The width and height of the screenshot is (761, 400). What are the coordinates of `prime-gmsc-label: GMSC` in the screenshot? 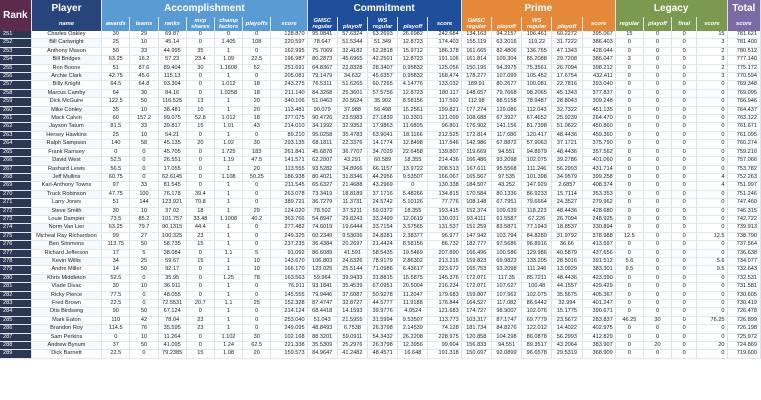 It's located at (476, 20).